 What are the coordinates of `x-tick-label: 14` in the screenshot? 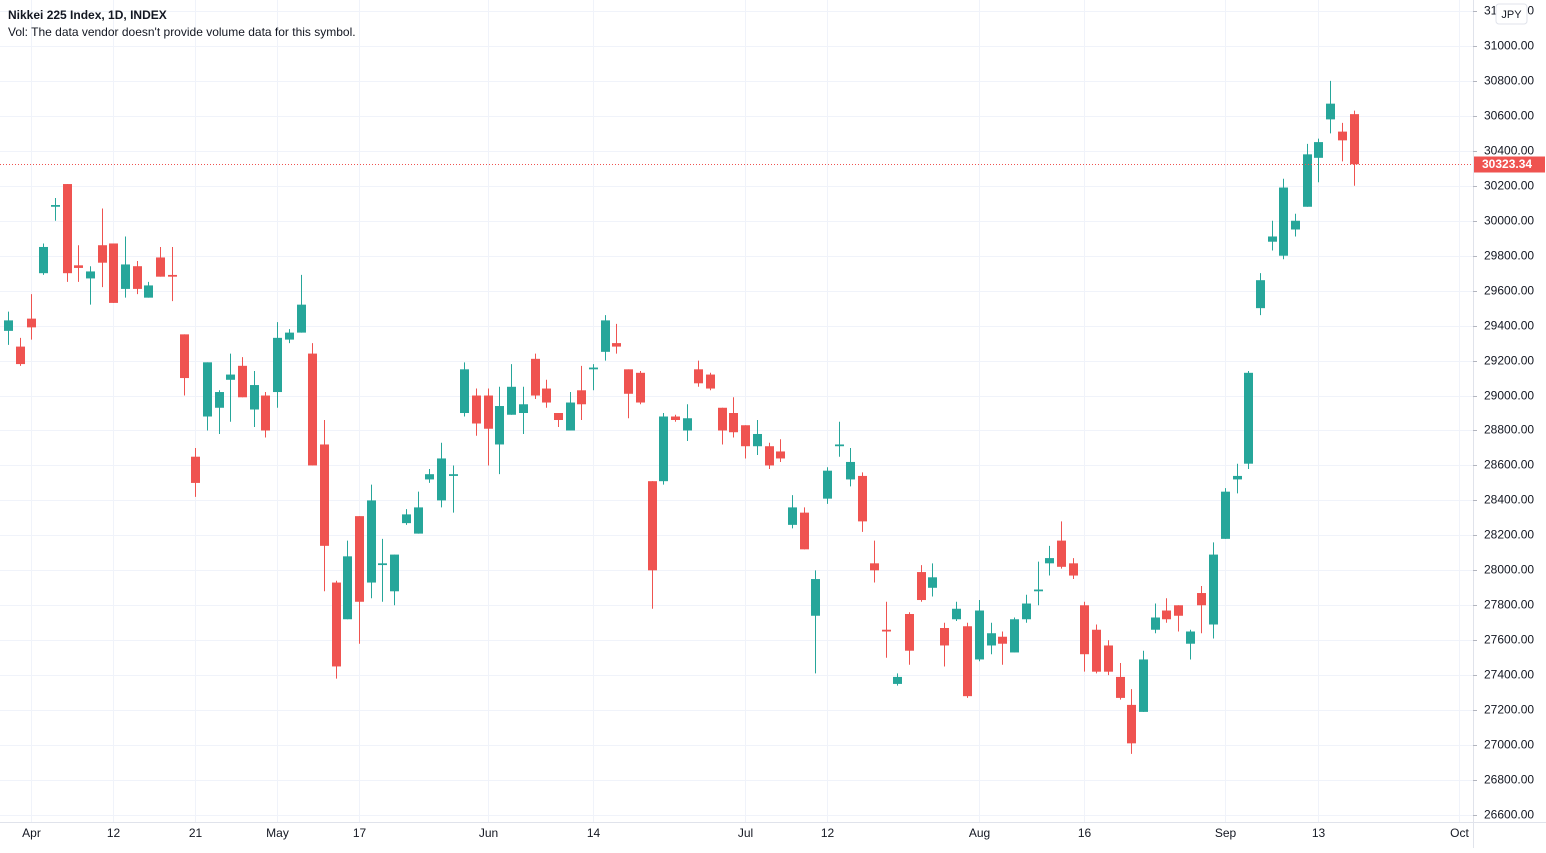 It's located at (594, 833).